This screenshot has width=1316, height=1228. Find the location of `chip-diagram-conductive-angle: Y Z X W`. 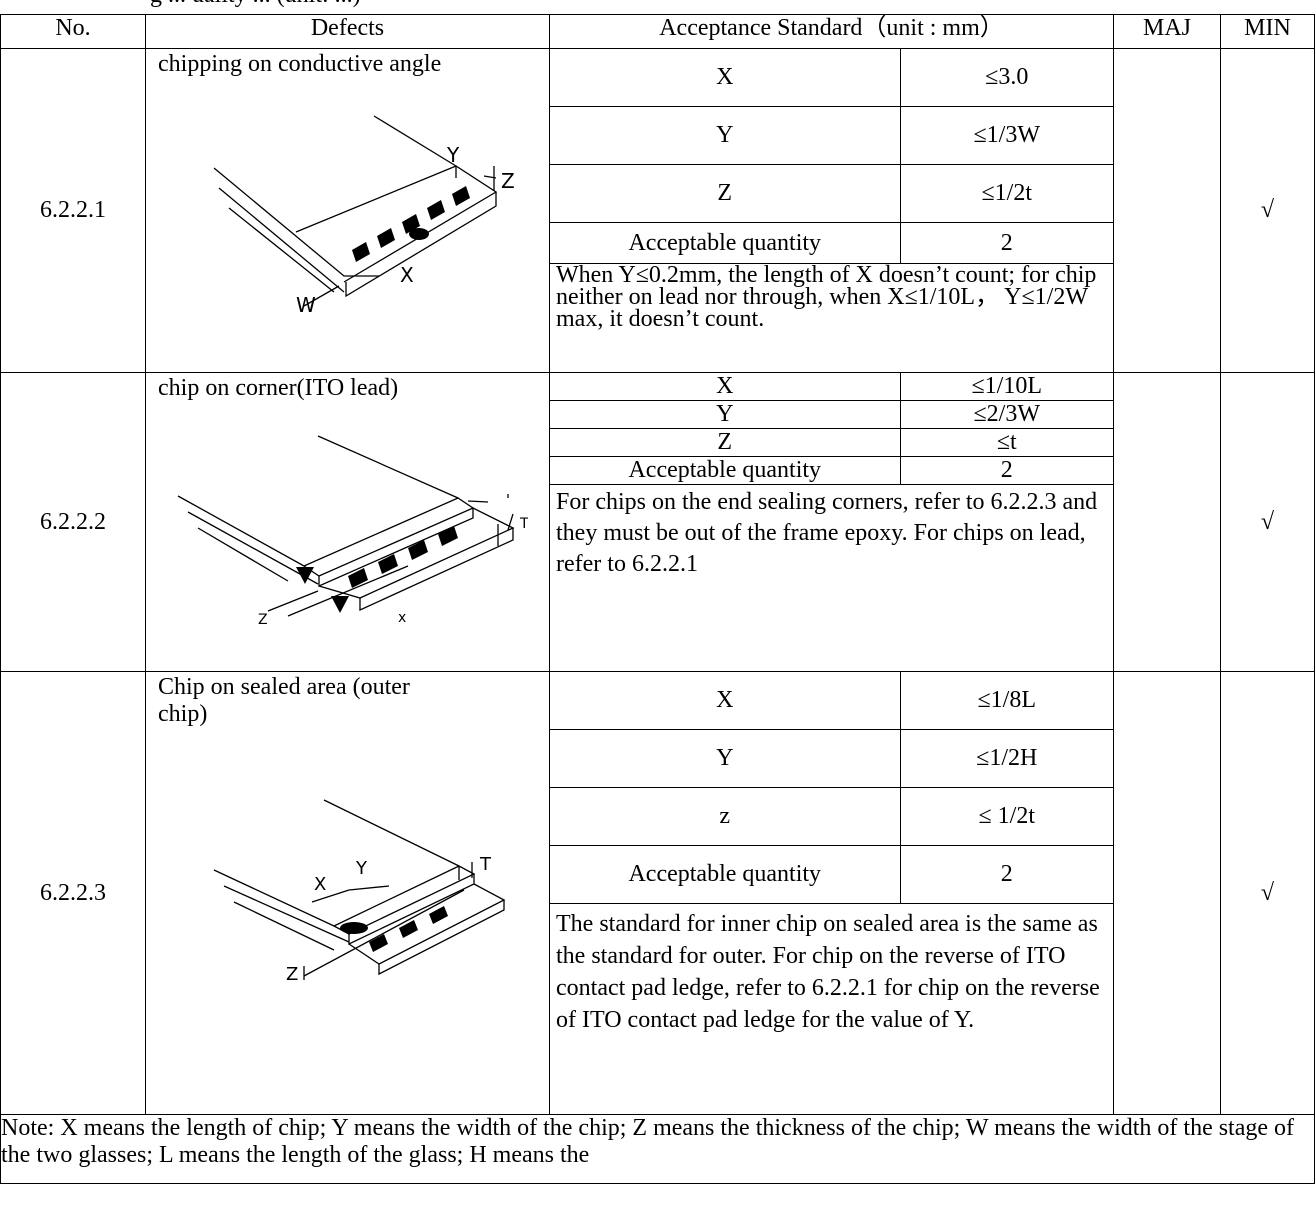

chip-diagram-conductive-angle: Y Z X W is located at coordinates (364, 215).